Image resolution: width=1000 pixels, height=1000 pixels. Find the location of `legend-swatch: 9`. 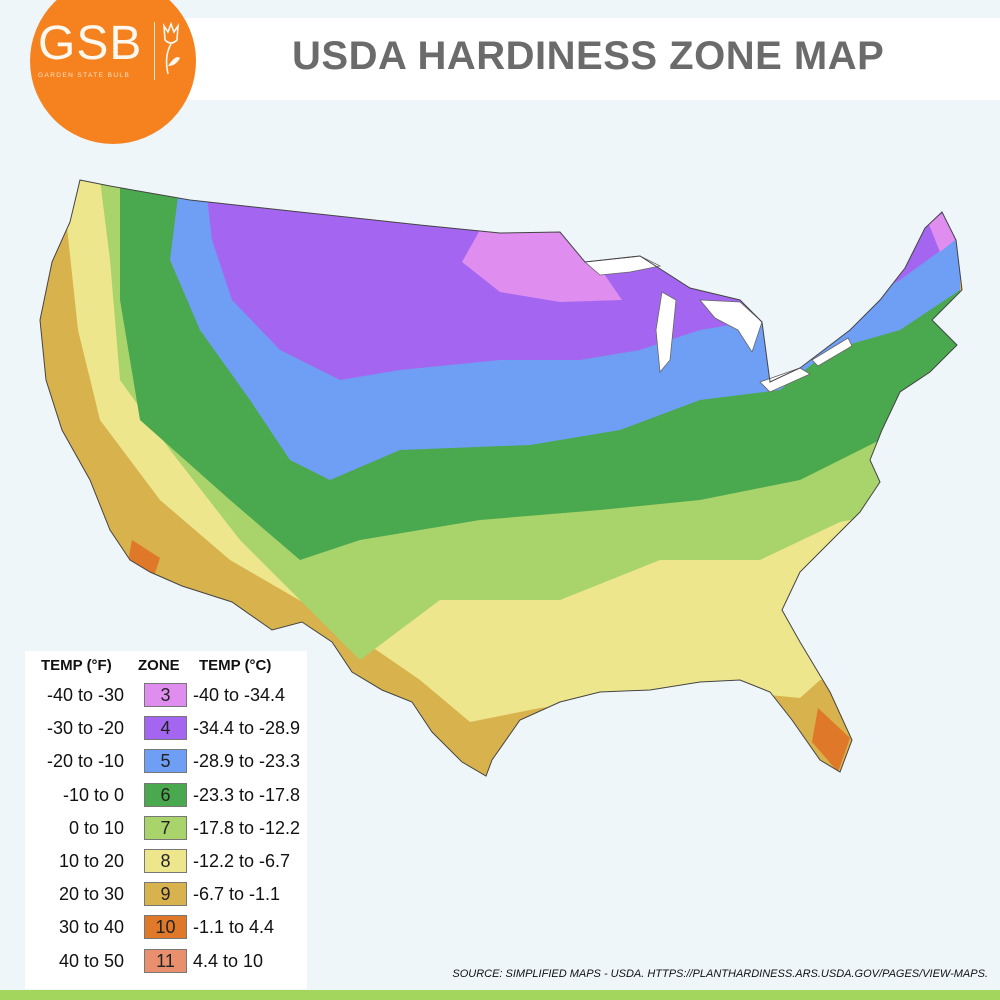

legend-swatch: 9 is located at coordinates (165, 894).